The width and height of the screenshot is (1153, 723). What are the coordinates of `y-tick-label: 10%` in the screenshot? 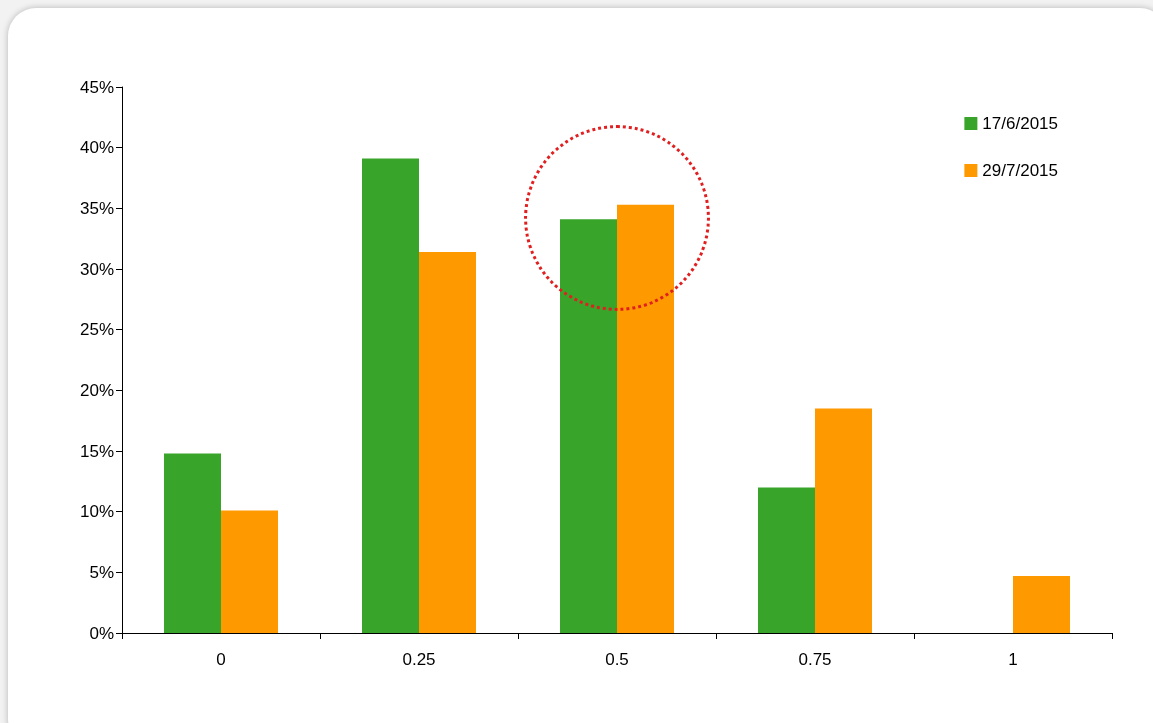 It's located at (96, 512).